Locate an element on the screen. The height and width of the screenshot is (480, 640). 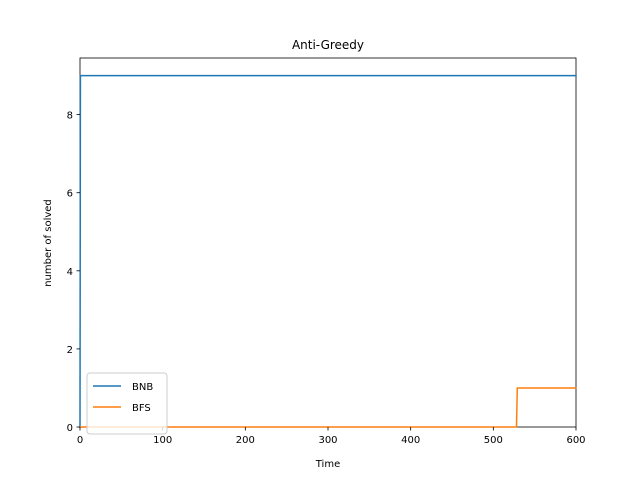
legend-box is located at coordinates (127, 403).